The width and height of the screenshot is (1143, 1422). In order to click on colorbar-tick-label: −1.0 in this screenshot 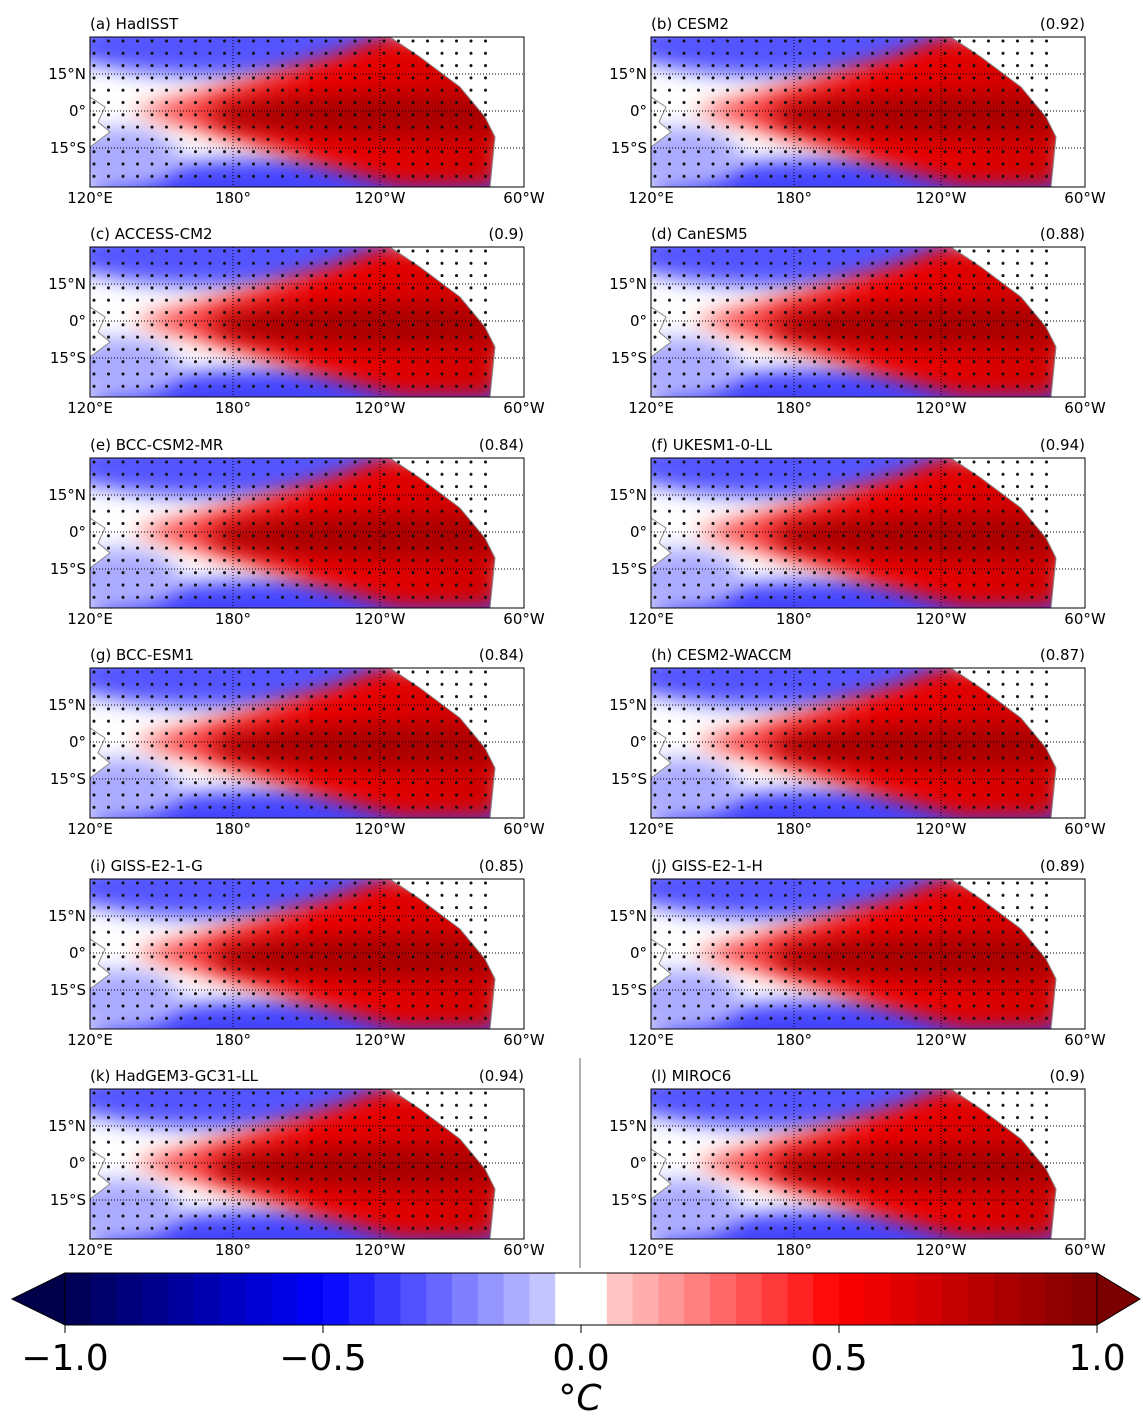, I will do `click(64, 1358)`.